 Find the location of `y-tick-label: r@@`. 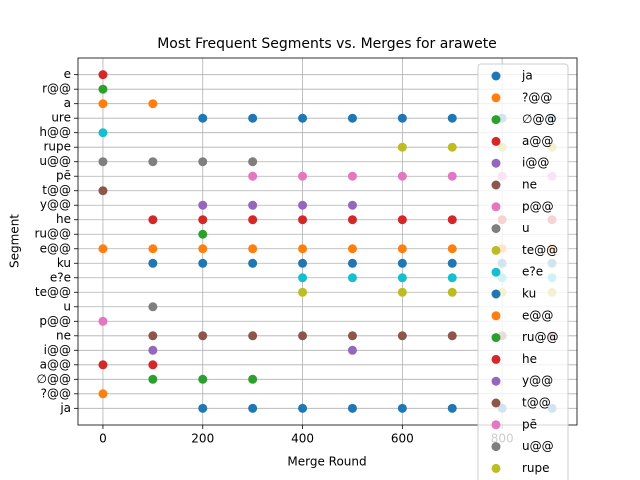

y-tick-label: r@@ is located at coordinates (56, 89).